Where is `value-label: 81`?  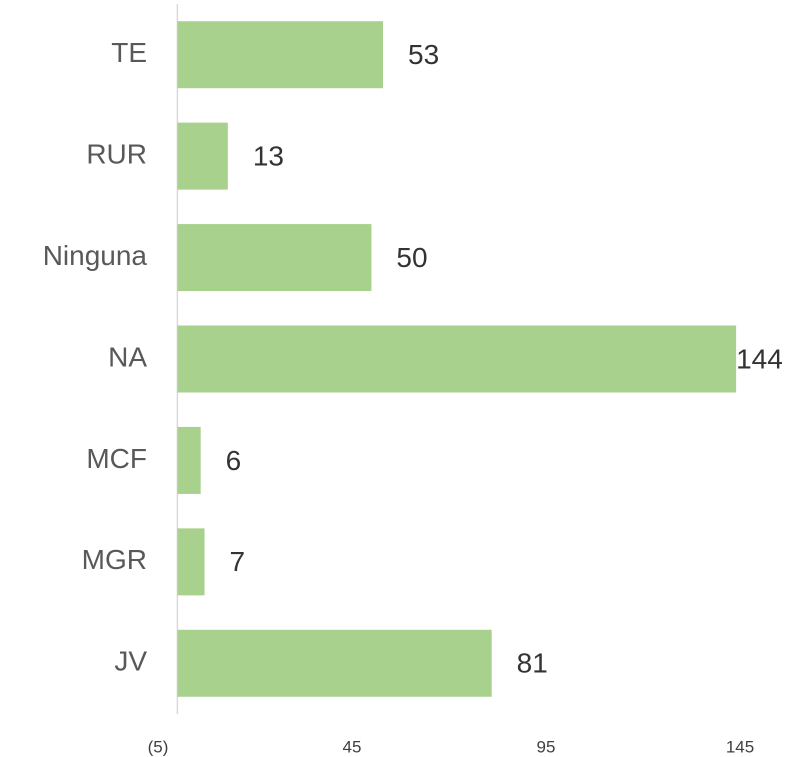
value-label: 81 is located at coordinates (532, 663).